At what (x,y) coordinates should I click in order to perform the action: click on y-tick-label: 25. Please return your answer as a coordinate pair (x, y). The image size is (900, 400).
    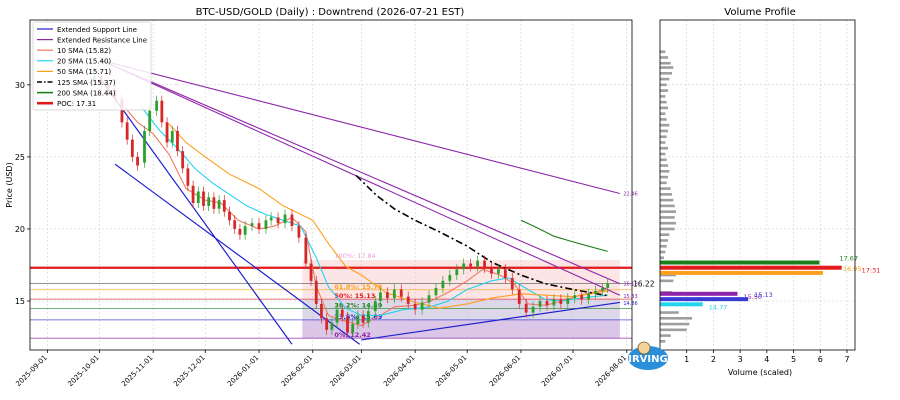
    Looking at the image, I should click on (20, 157).